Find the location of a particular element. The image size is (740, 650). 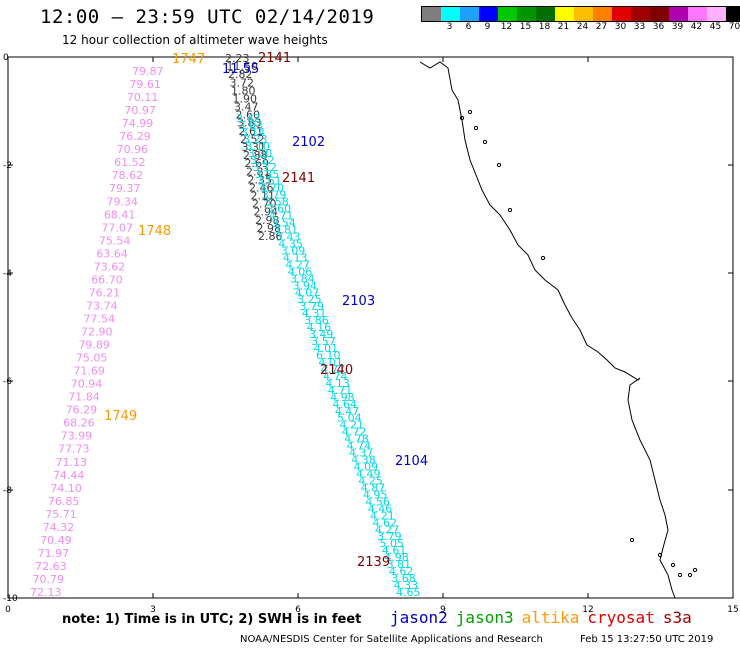

satellite-altika: altika is located at coordinates (550, 617).